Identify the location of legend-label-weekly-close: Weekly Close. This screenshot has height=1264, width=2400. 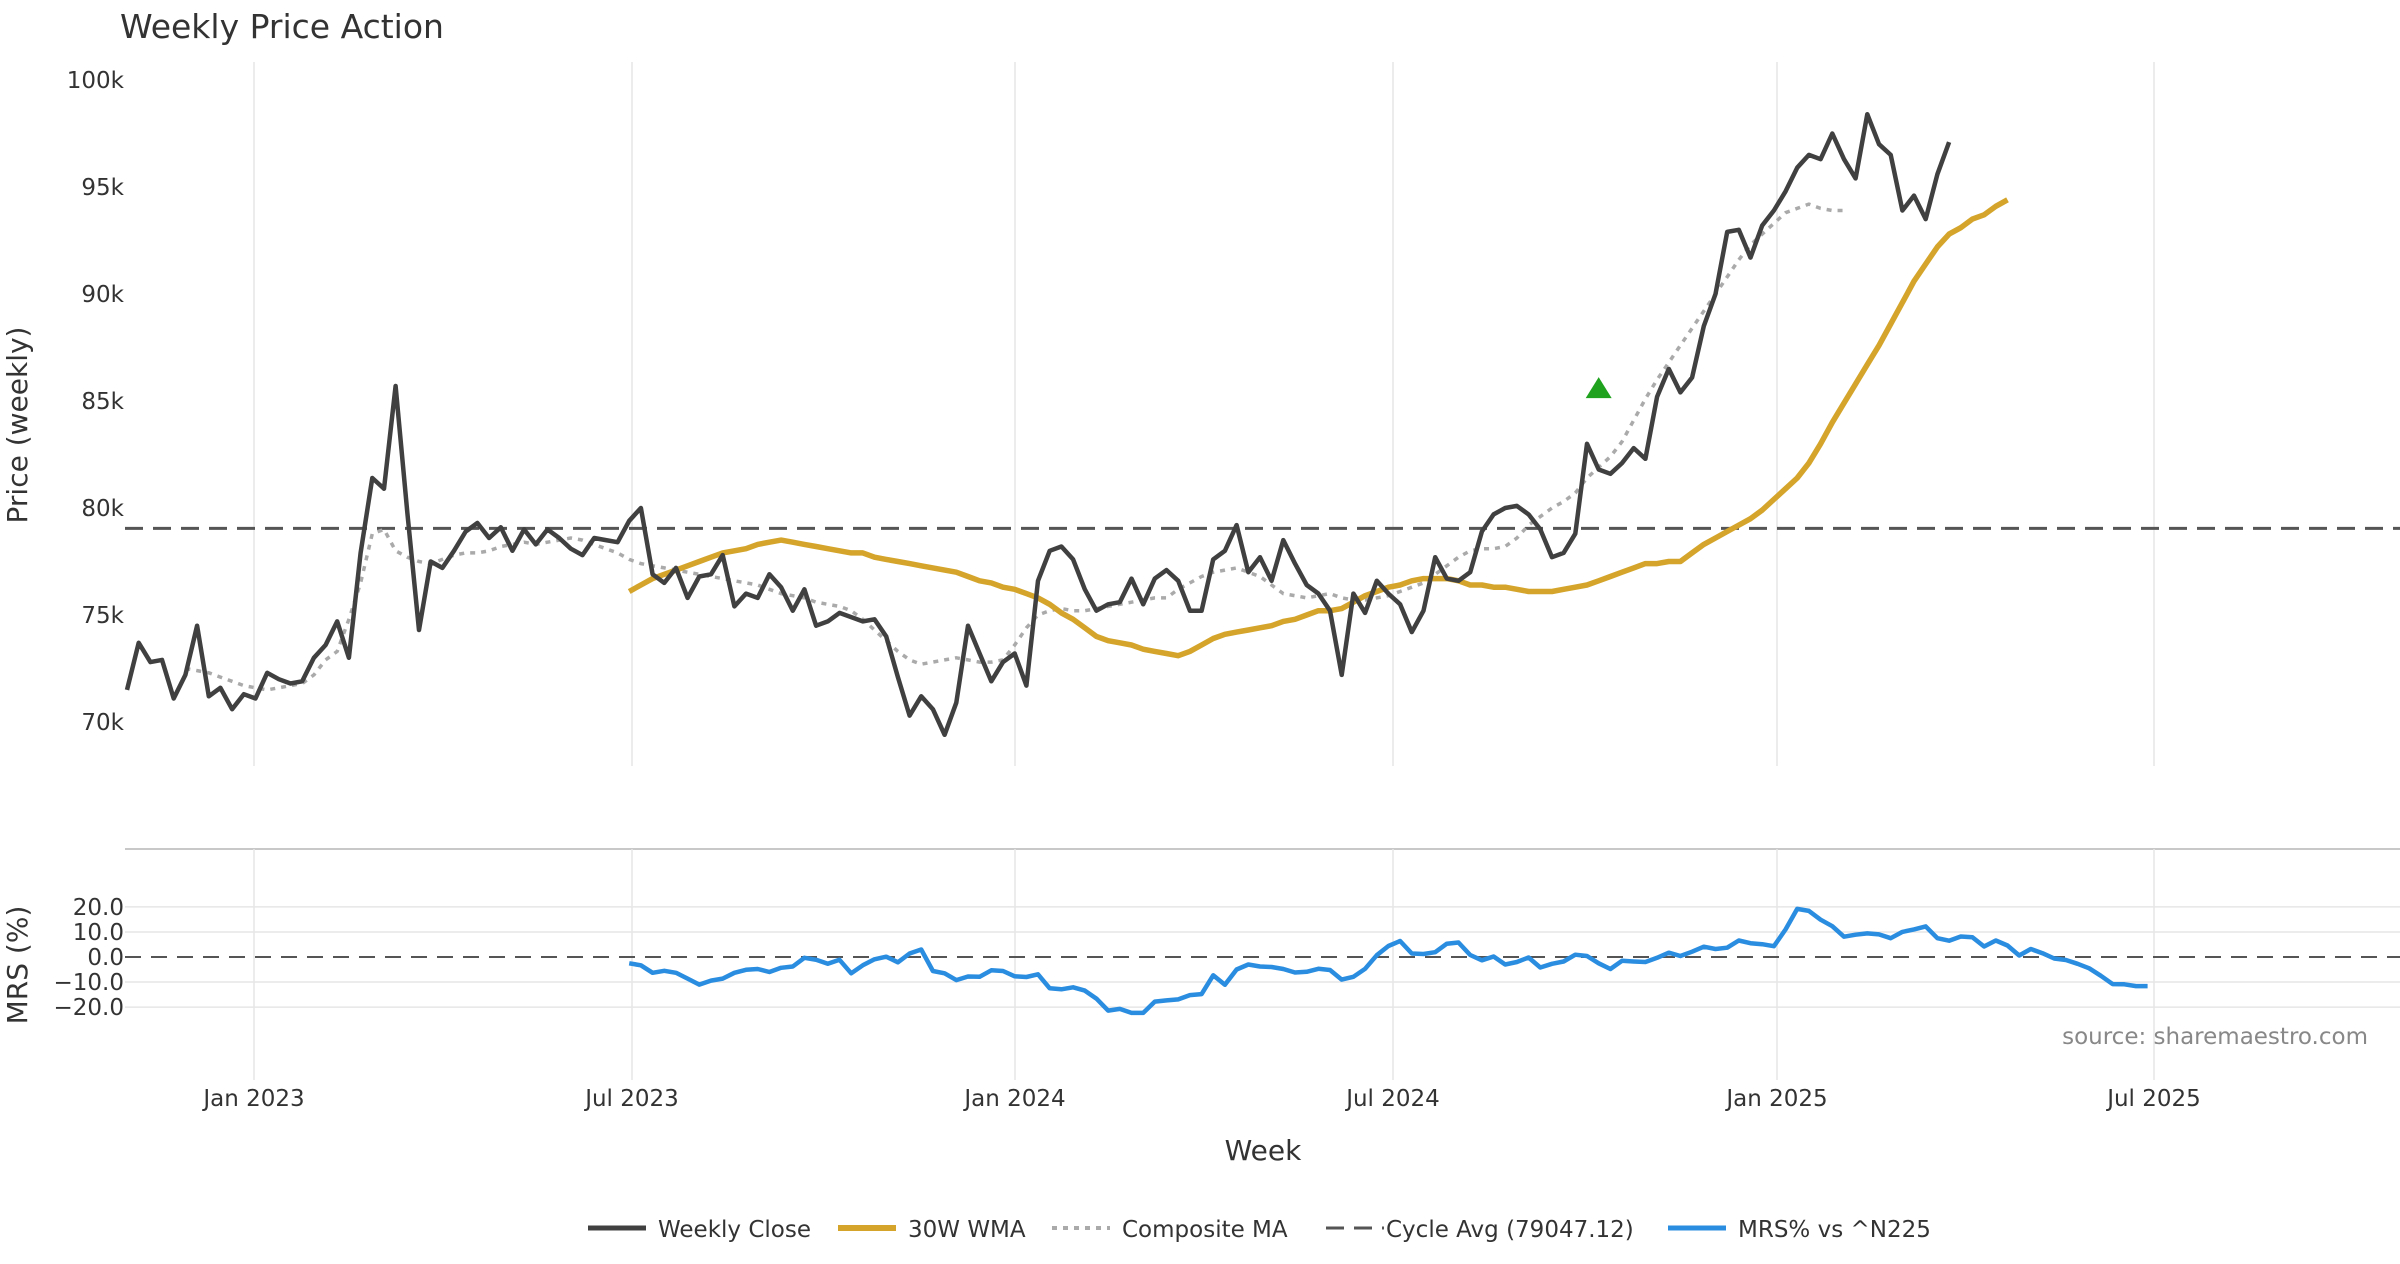
(734, 1230).